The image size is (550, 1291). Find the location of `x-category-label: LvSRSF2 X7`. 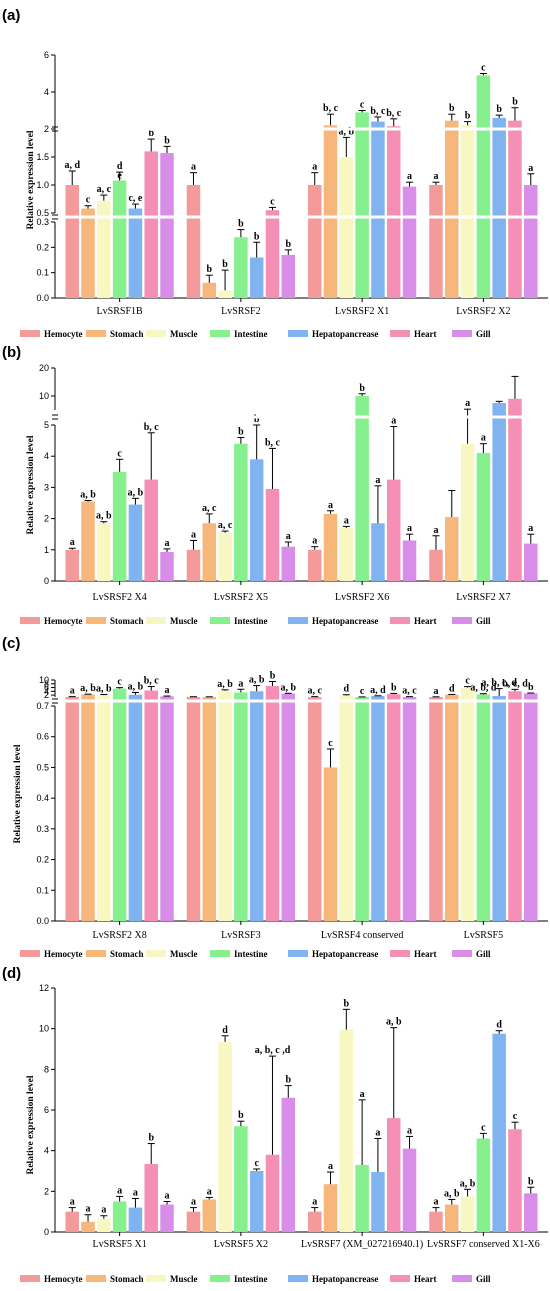

x-category-label: LvSRSF2 X7 is located at coordinates (483, 597).